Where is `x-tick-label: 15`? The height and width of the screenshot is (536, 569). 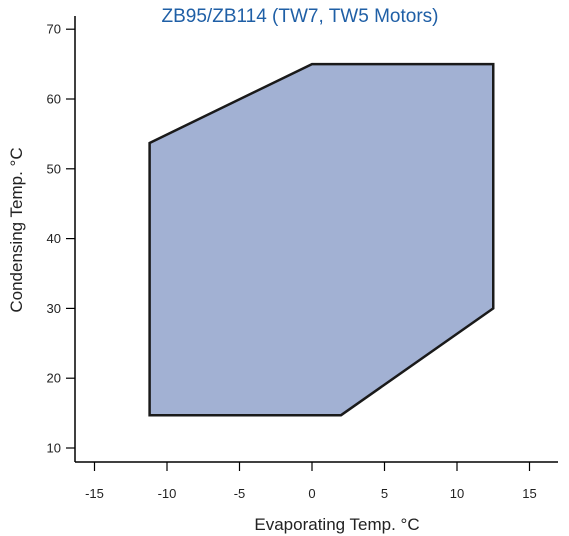
x-tick-label: 15 is located at coordinates (529, 493).